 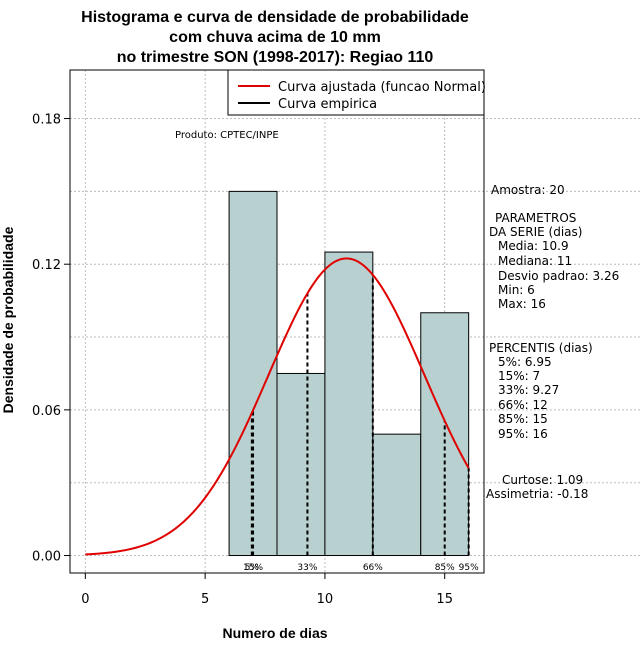 I want to click on x-tick-label: 15, so click(x=444, y=599).